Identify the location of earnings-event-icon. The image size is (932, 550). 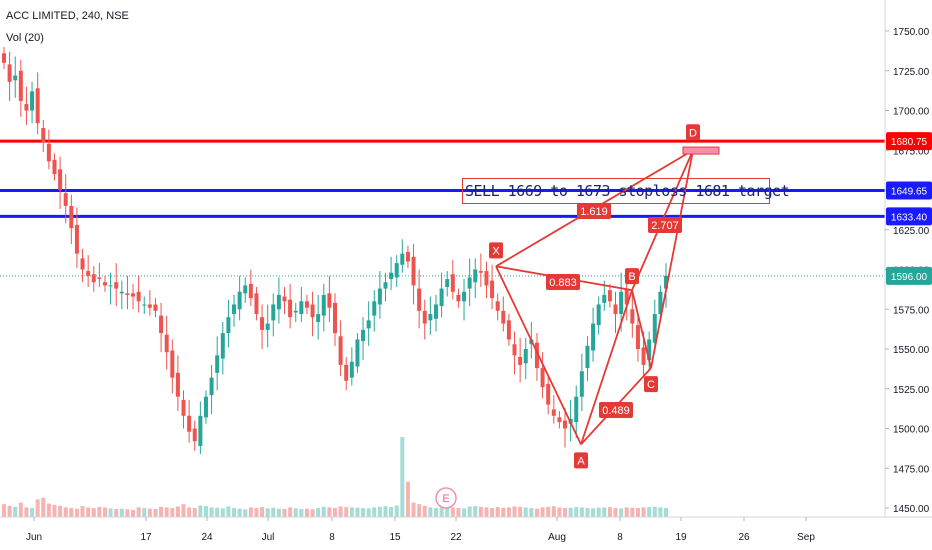
(446, 498).